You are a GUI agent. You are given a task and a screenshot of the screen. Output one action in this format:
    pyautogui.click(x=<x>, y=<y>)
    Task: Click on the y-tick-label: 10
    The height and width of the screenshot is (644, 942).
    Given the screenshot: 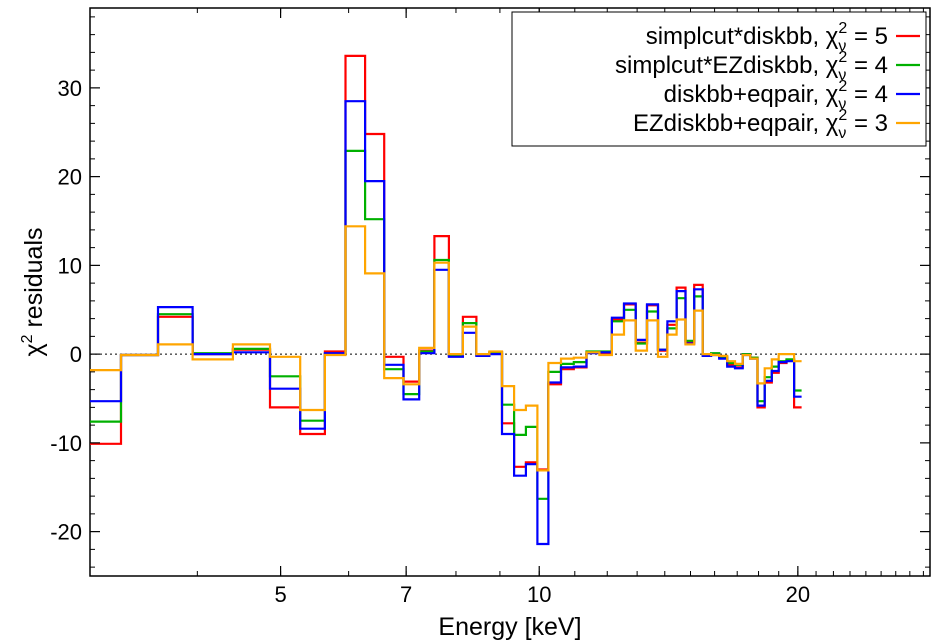 What is the action you would take?
    pyautogui.click(x=70, y=265)
    